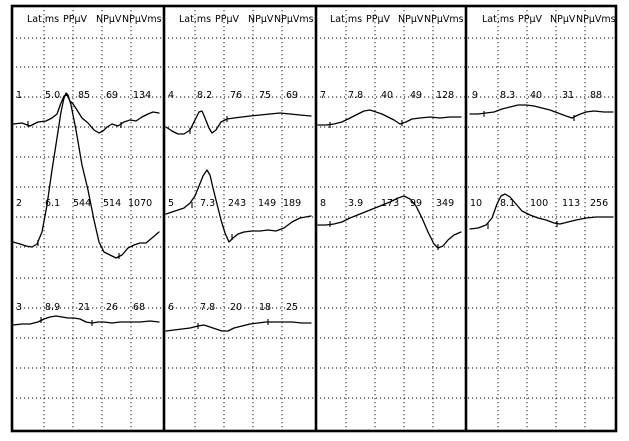 This screenshot has height=441, width=629. Describe the element at coordinates (52, 95) in the screenshot. I see `trace-latency: 5.0` at that location.